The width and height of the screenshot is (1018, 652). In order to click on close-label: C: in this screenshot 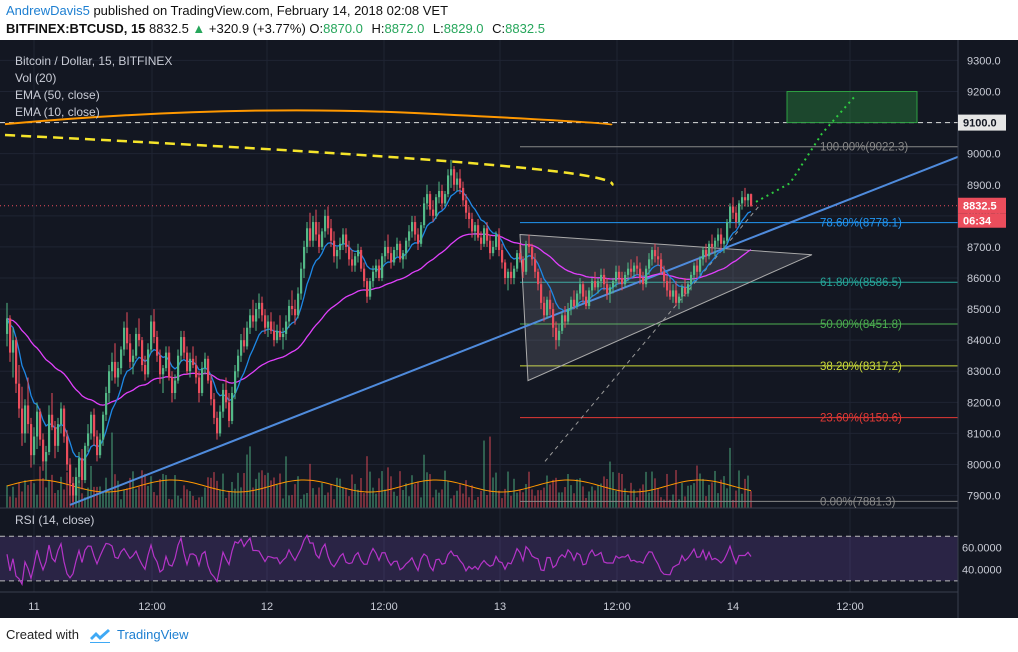, I will do `click(499, 28)`.